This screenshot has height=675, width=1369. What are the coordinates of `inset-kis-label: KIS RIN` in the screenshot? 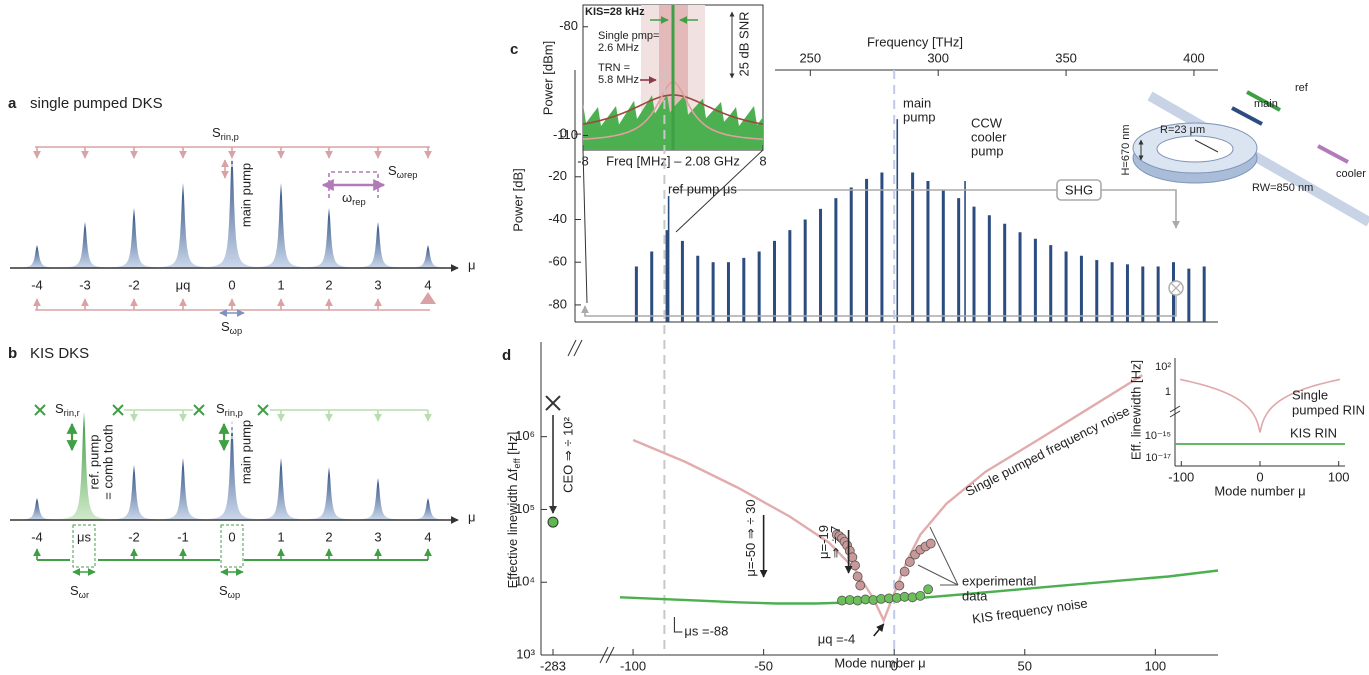 It's located at (1313, 432).